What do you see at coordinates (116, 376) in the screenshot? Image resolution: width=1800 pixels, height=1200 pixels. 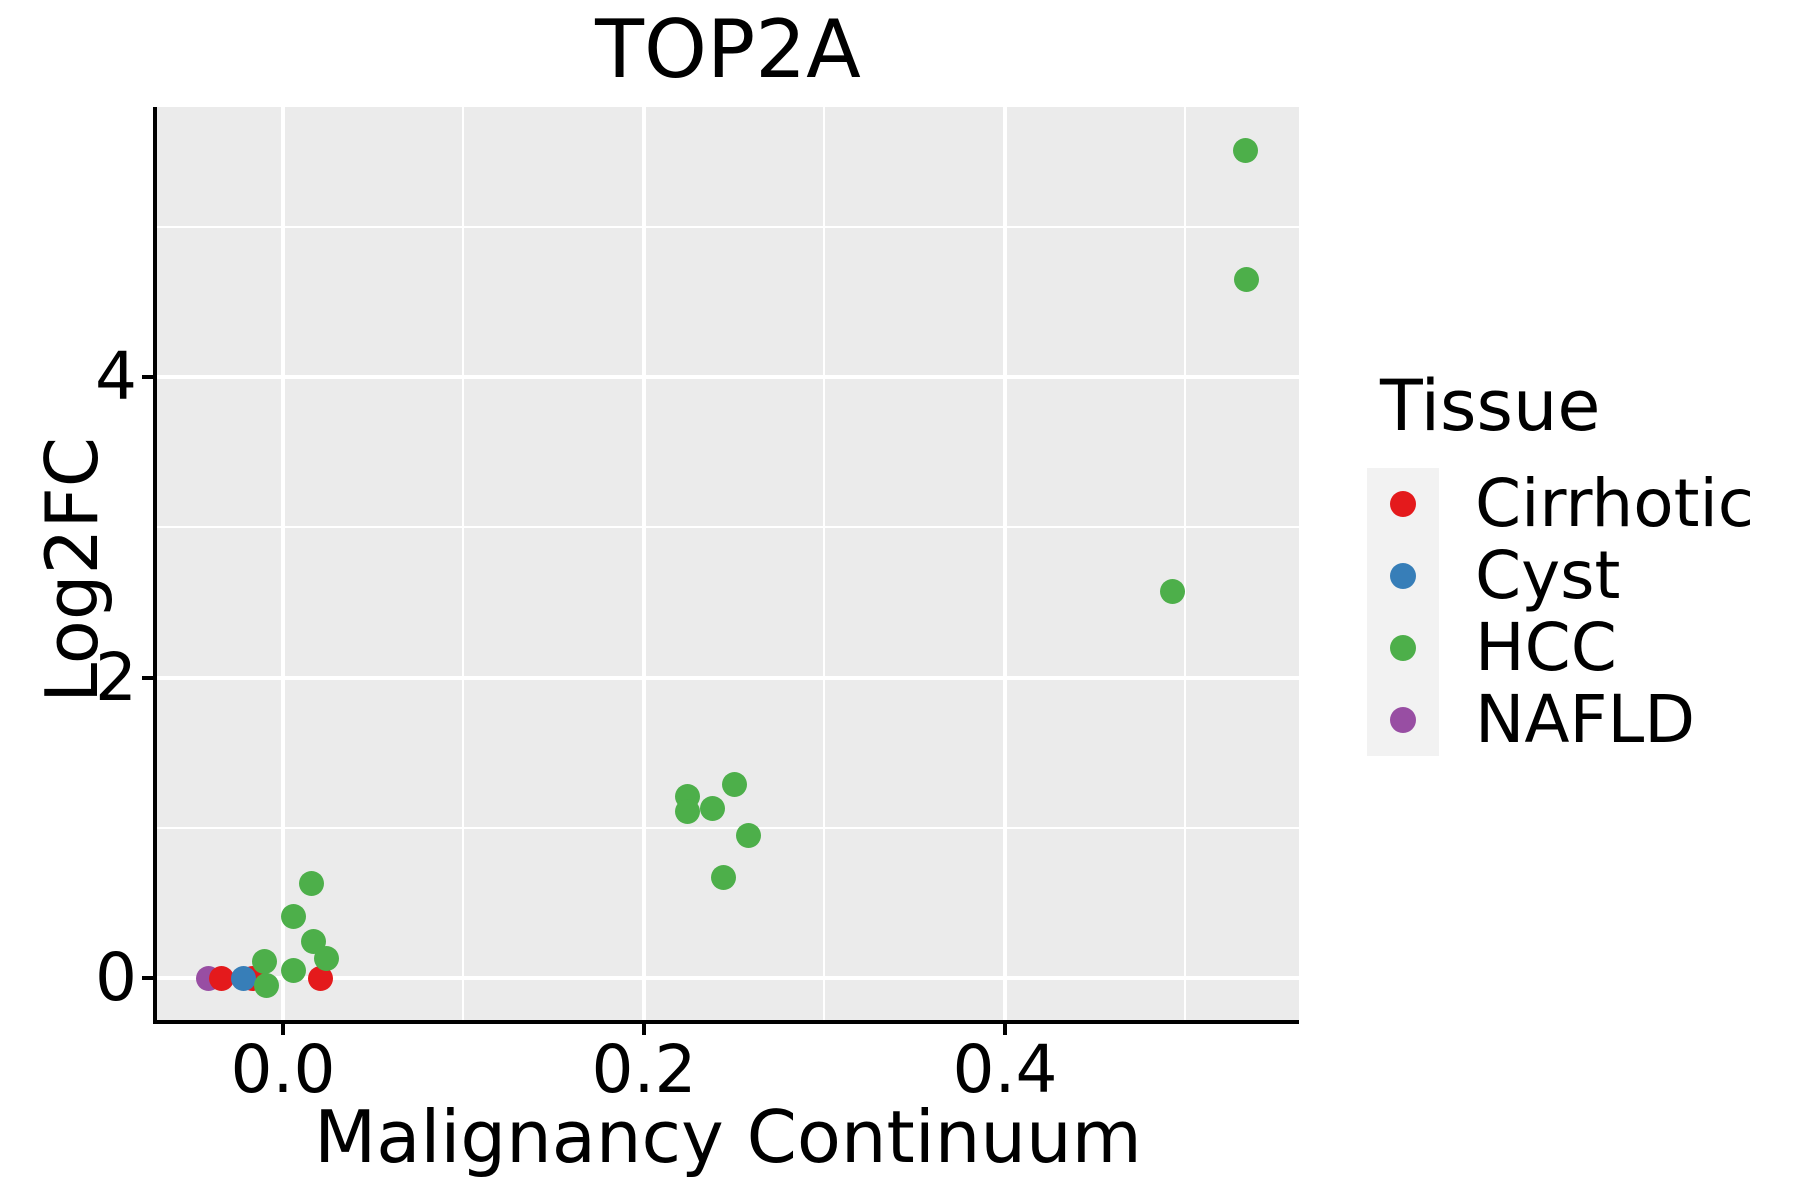 I see `y-tick-label: 4` at bounding box center [116, 376].